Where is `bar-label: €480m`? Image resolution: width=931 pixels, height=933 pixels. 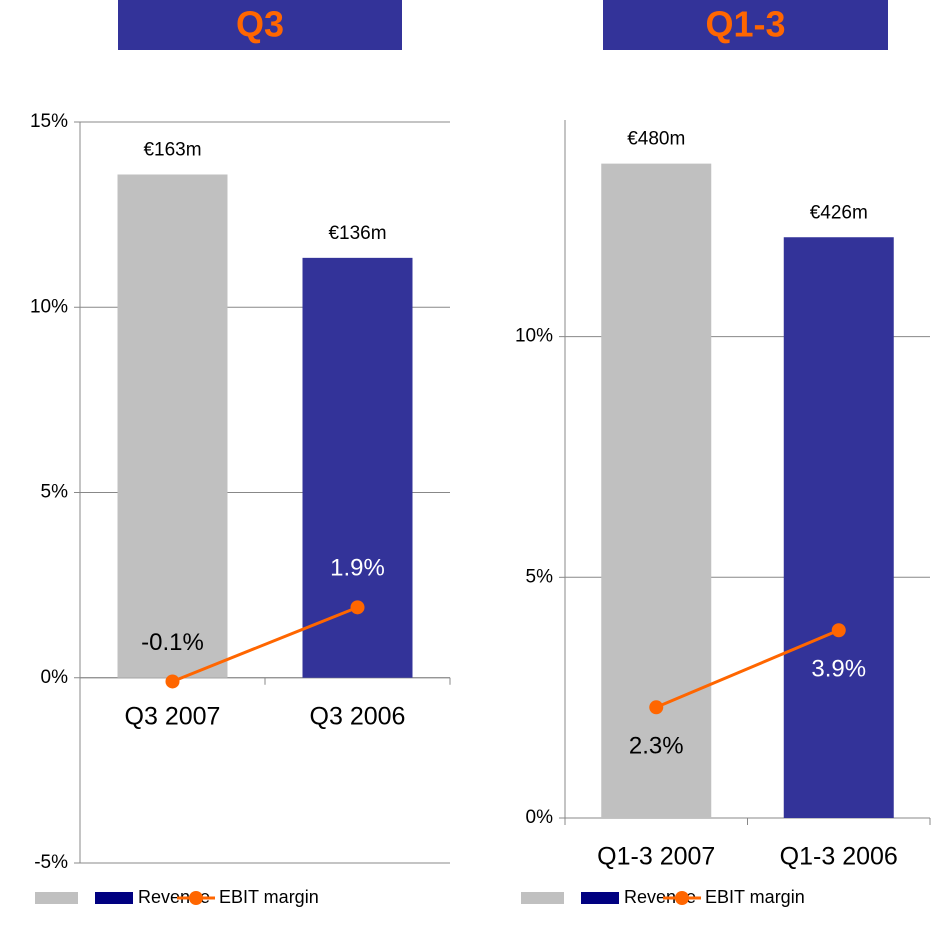
bar-label: €480m is located at coordinates (656, 139).